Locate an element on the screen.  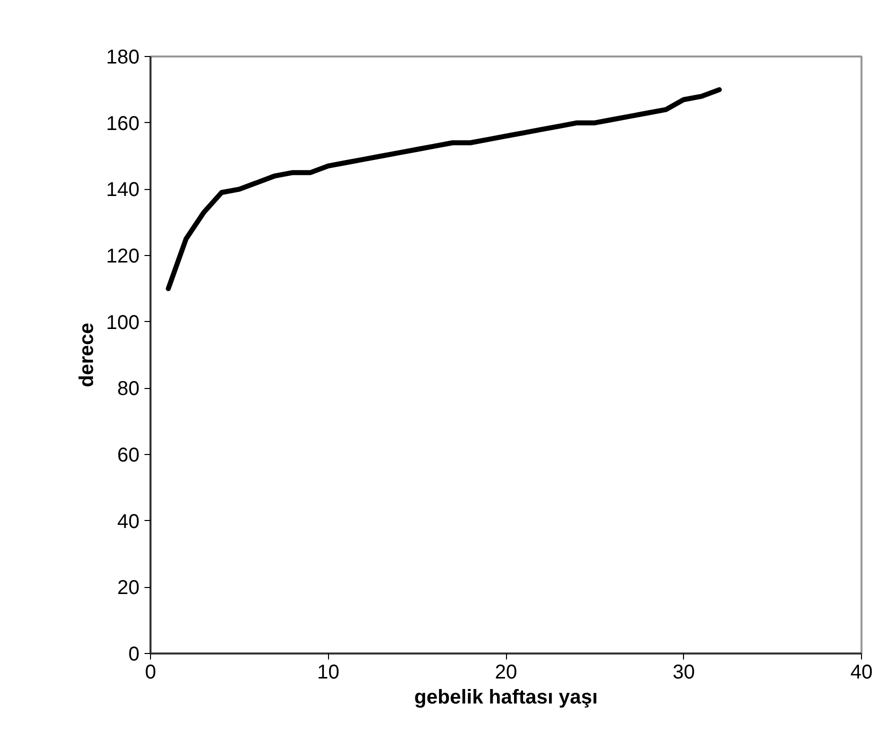
y-tick-label: 100 is located at coordinates (123, 323).